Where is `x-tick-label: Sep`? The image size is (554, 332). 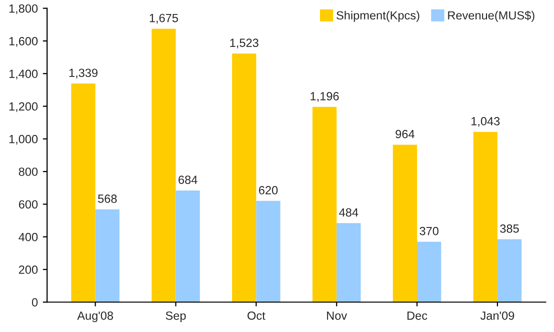
x-tick-label: Sep is located at coordinates (176, 316).